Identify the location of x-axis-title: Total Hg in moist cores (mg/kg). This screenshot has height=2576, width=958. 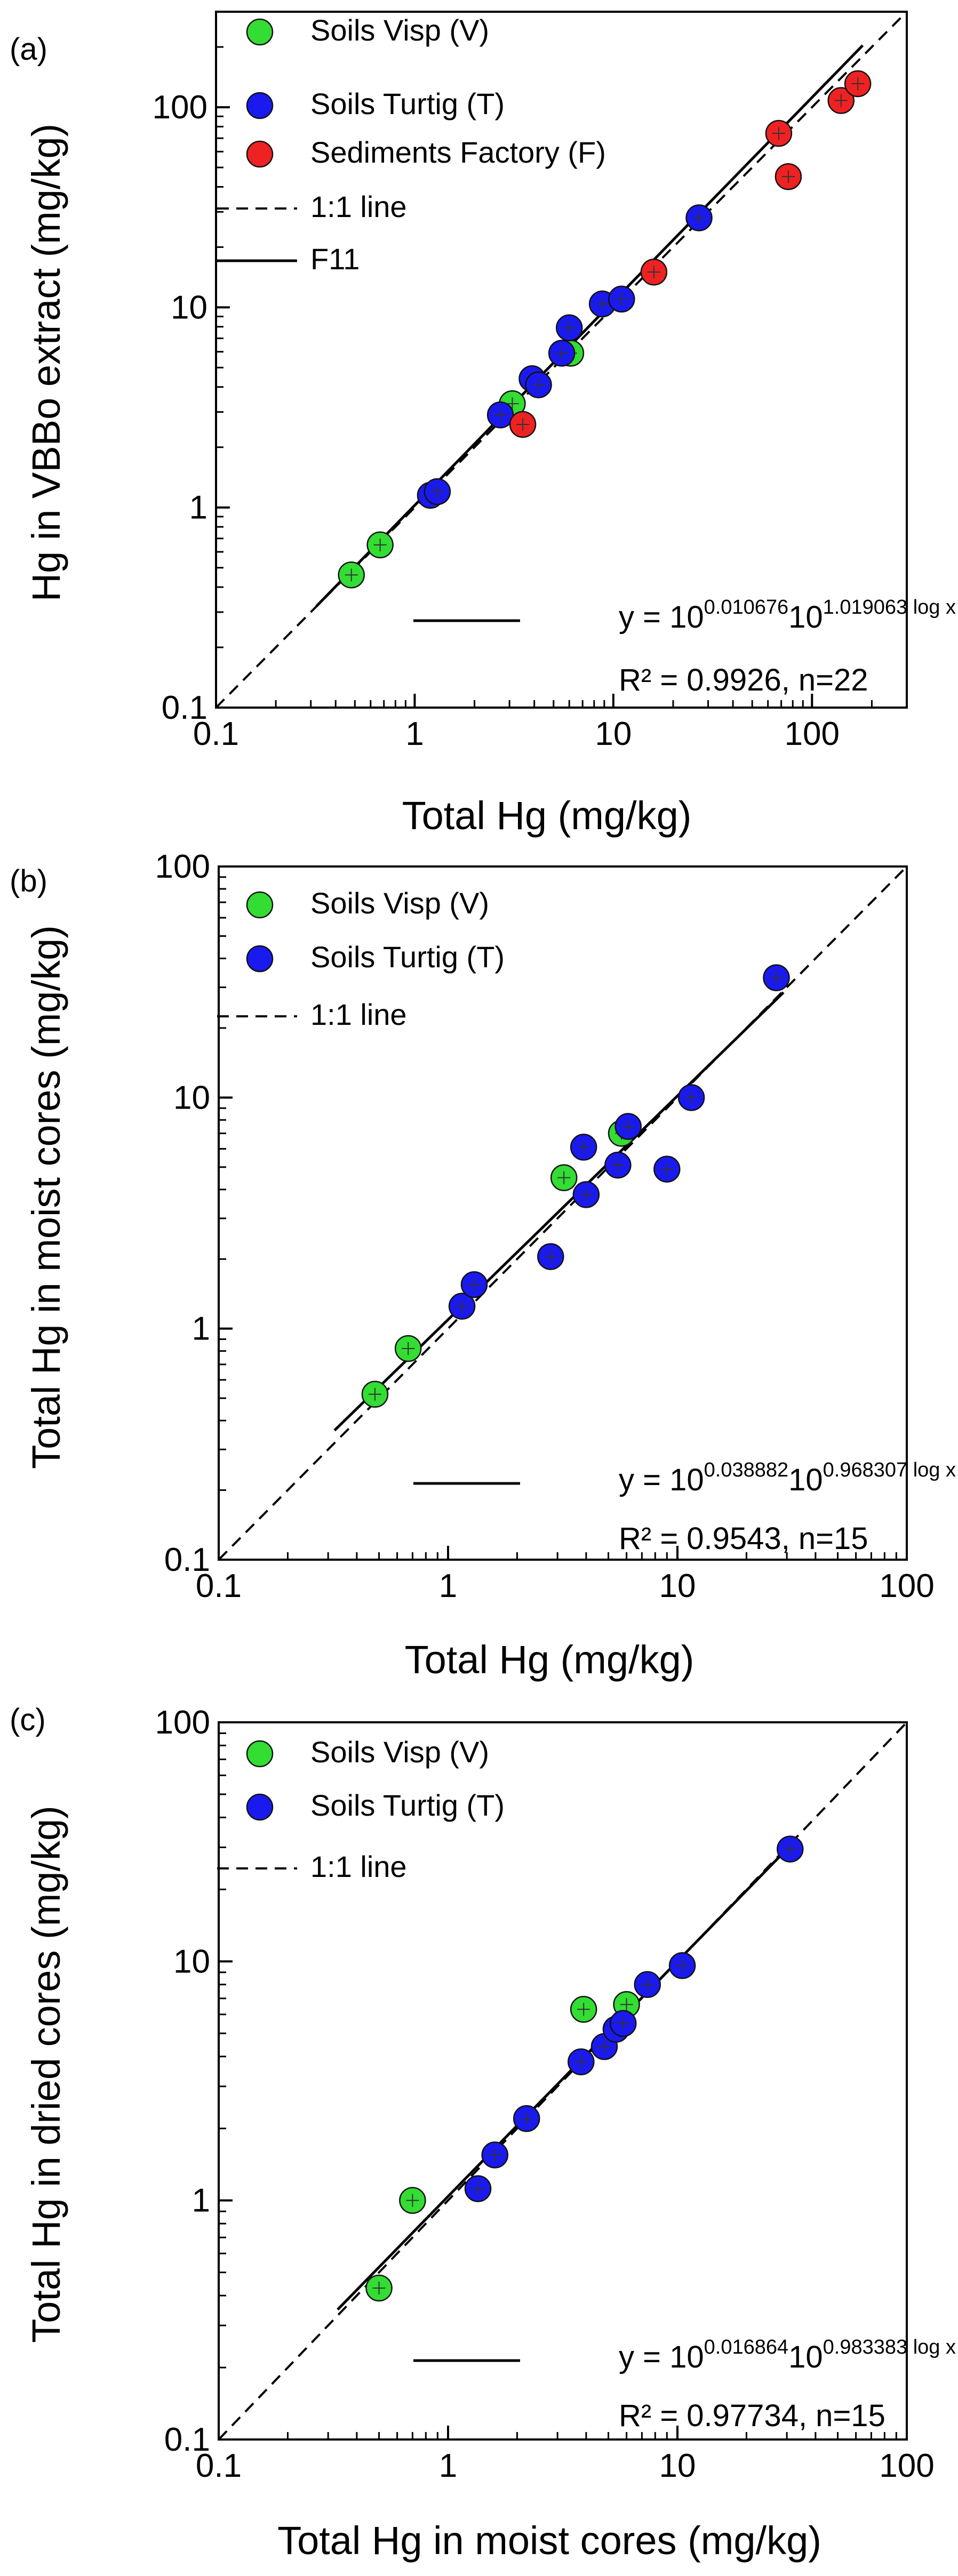
(549, 2541).